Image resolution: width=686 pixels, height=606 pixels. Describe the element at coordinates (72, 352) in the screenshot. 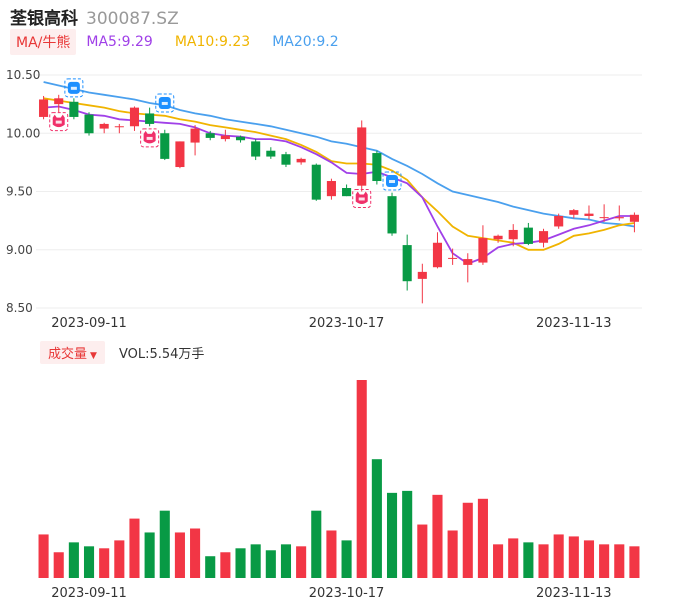

I see `volume-indicator-selector: 成交量 ▼` at that location.